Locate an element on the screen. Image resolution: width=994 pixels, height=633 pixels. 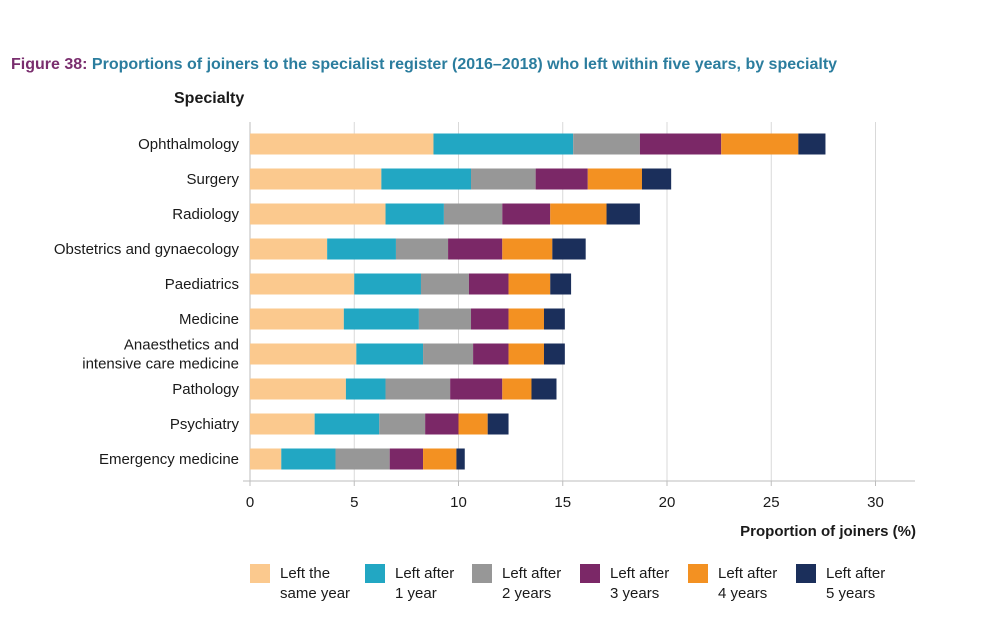
category-label: Obstetrics and gynaecology is located at coordinates (147, 249).